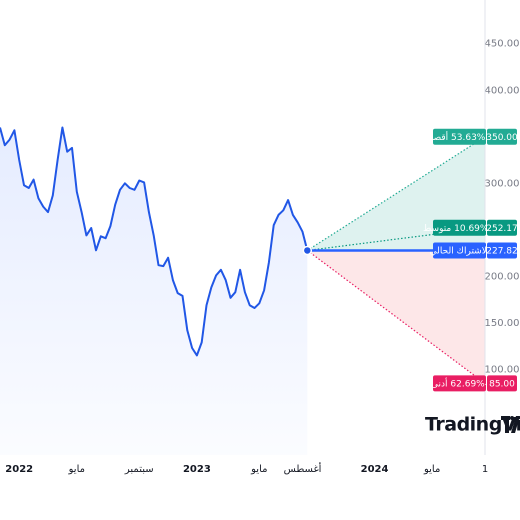 This screenshot has height=520, width=520. I want to click on label: +53.63% أقصى, so click(459, 137).